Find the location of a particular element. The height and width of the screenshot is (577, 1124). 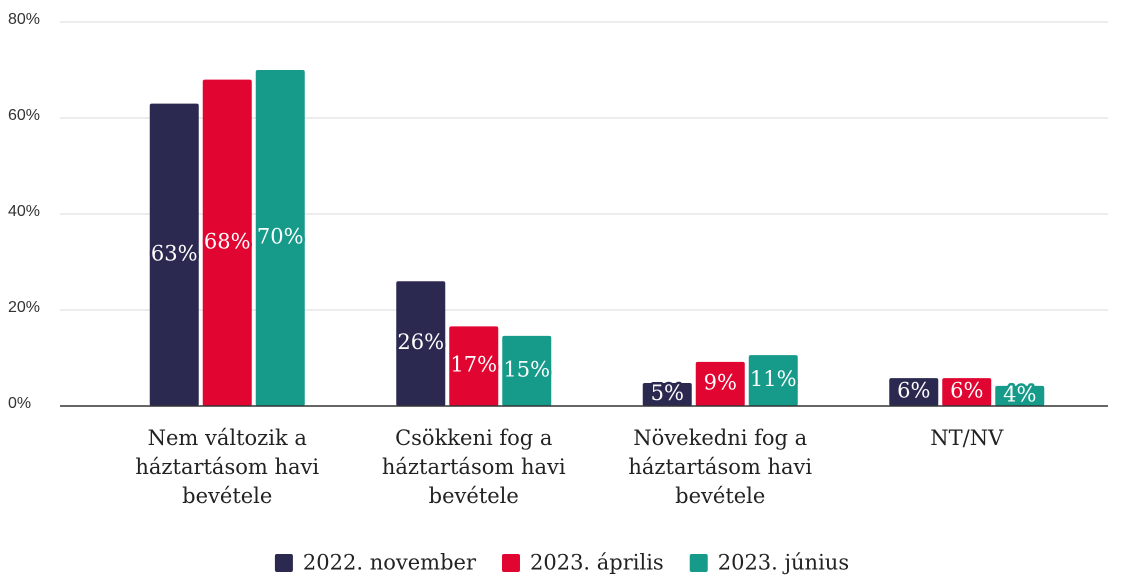

value-label: 17% is located at coordinates (473, 365).